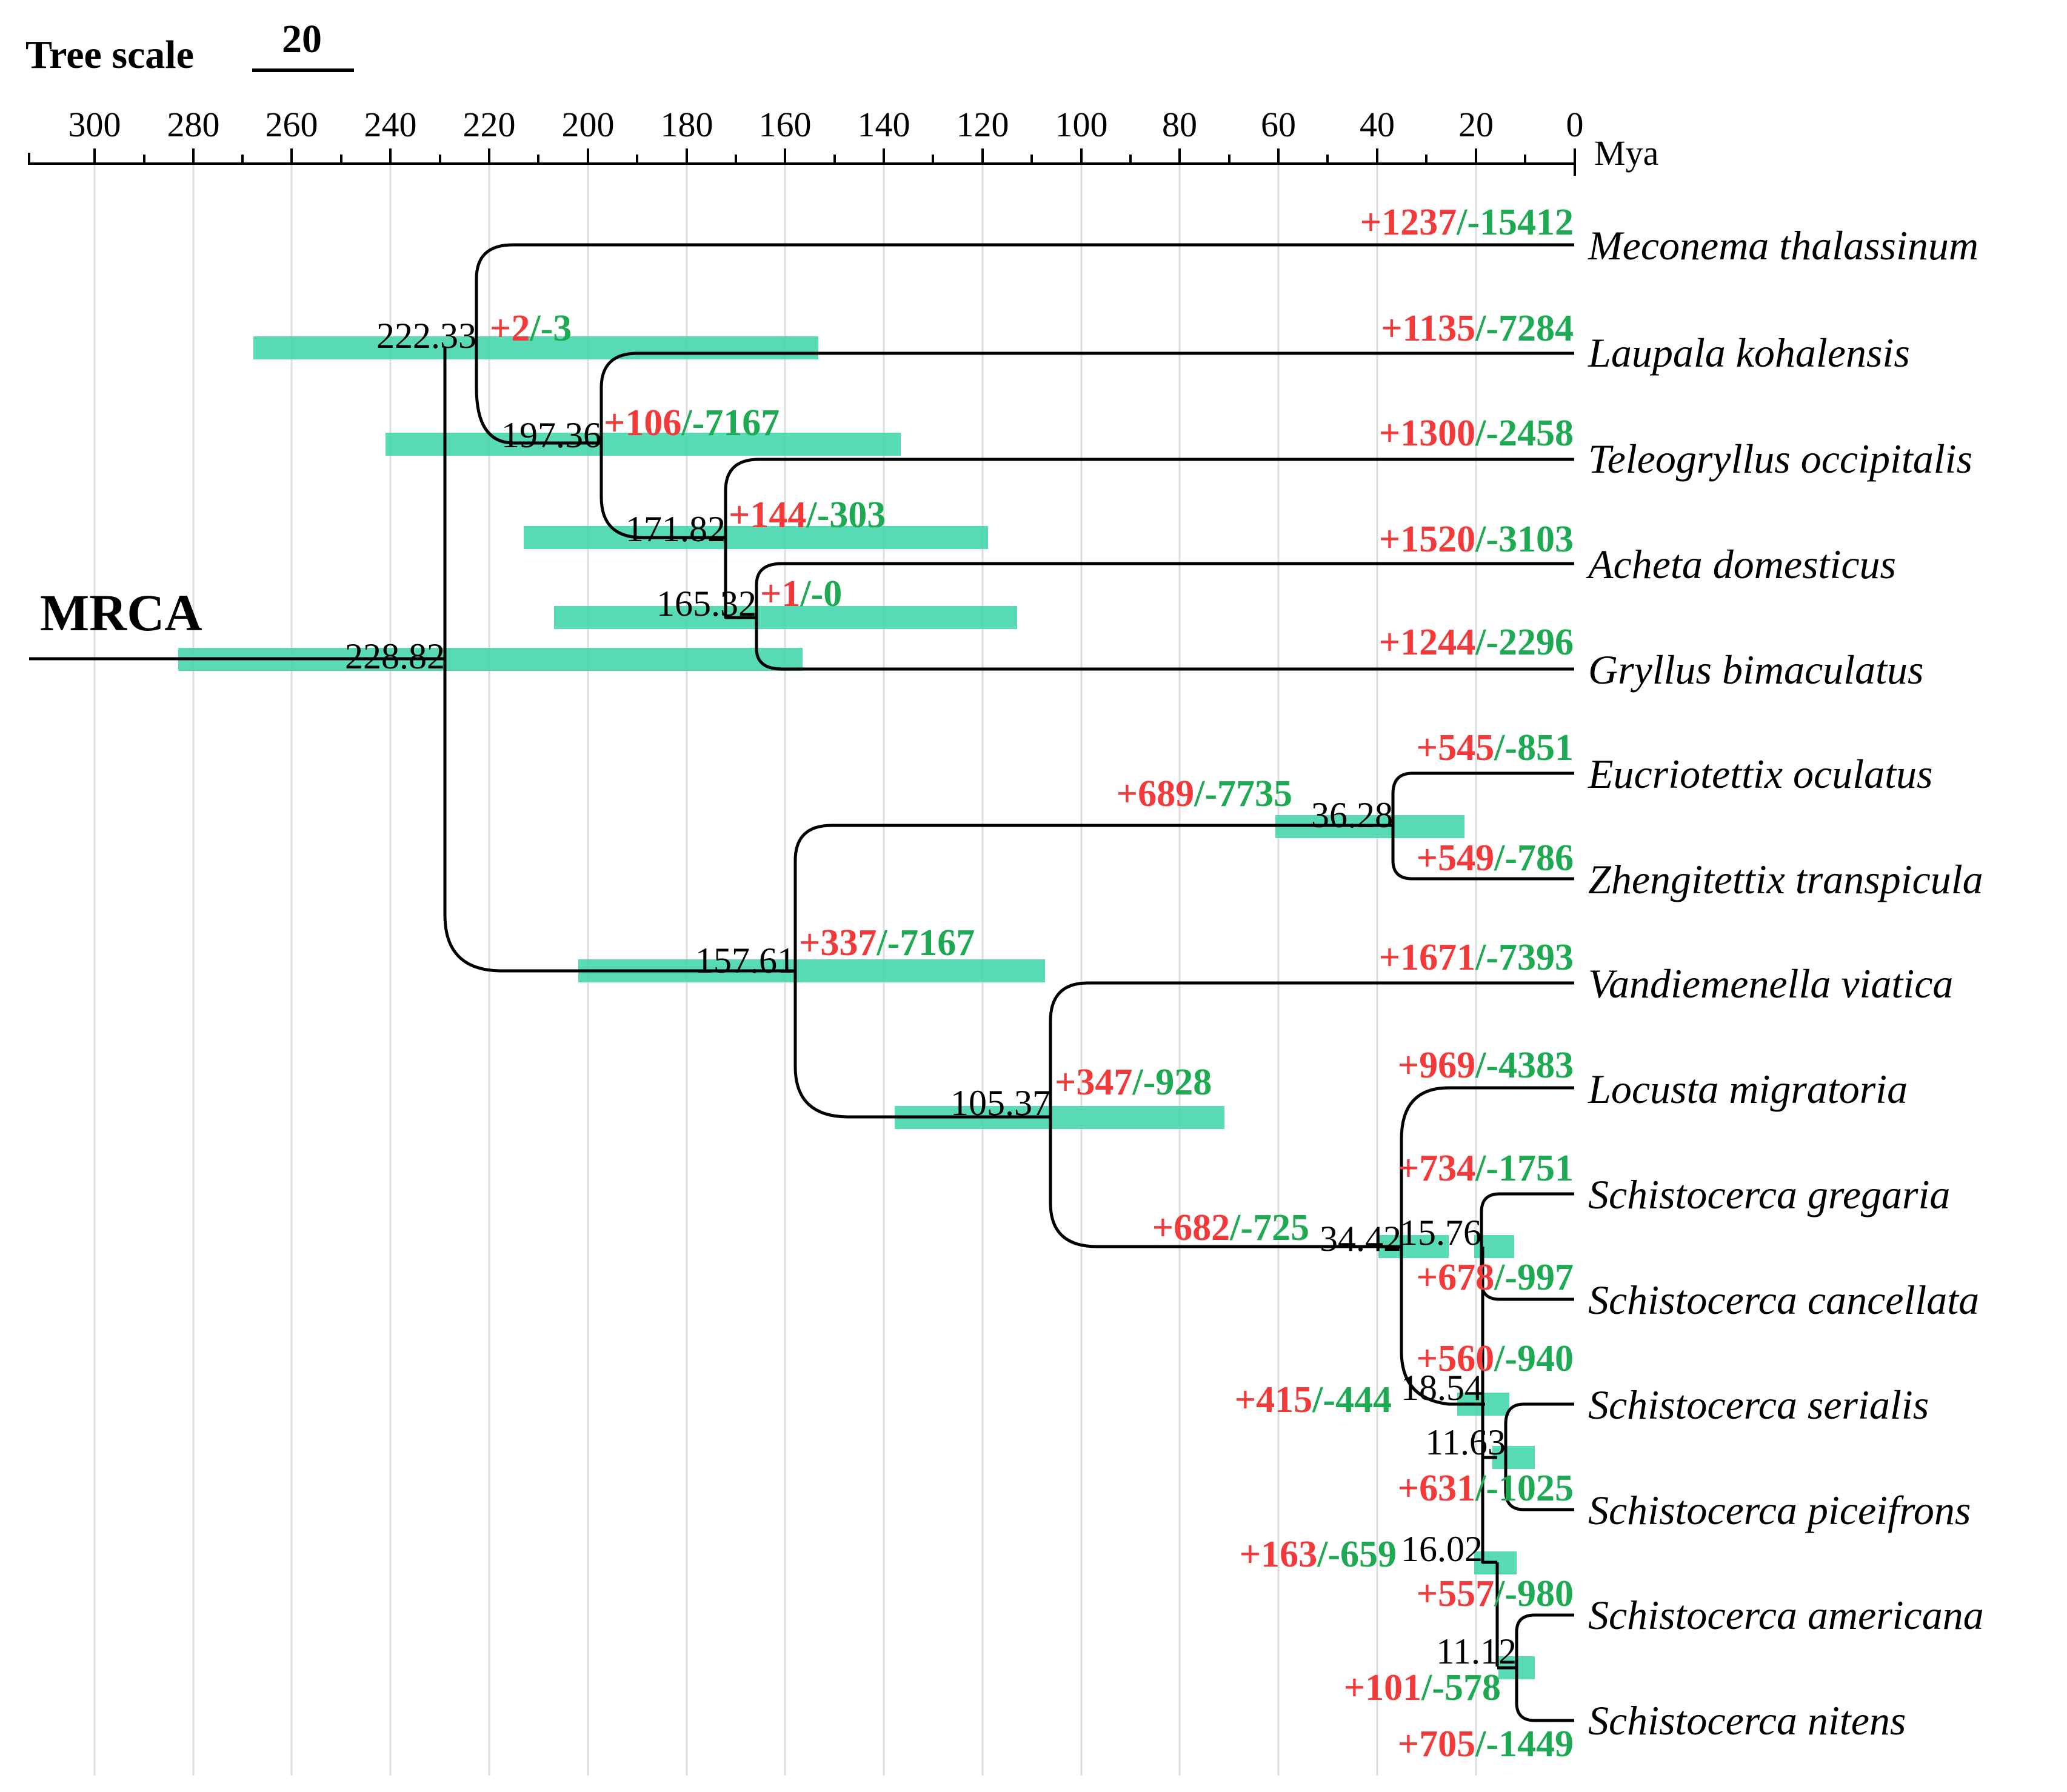 This screenshot has height=1792, width=2067. Describe the element at coordinates (531, 328) in the screenshot. I see `node-count: +2/-3` at that location.